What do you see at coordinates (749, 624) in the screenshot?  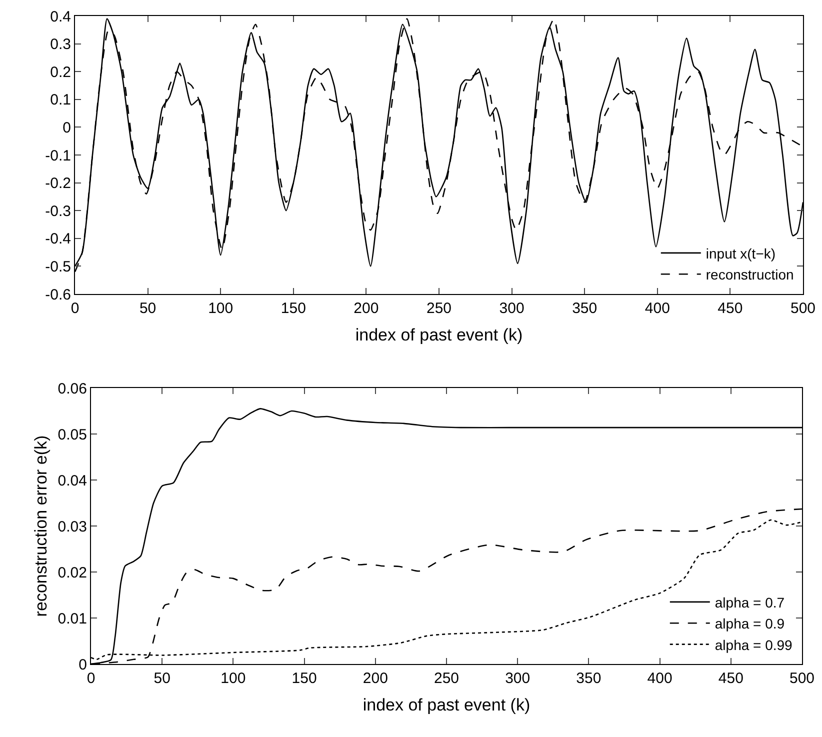 I see `legend-label: alpha = 0.9` at bounding box center [749, 624].